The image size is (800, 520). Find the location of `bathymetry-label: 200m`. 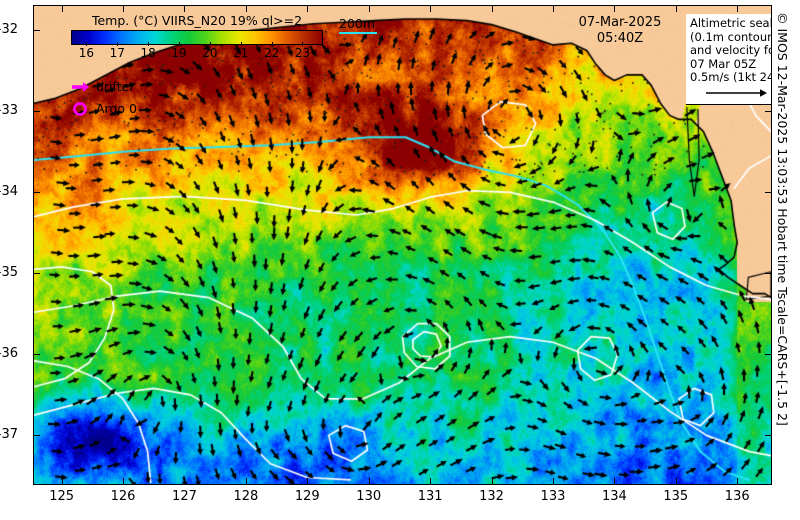

bathymetry-label: 200m is located at coordinates (357, 23).